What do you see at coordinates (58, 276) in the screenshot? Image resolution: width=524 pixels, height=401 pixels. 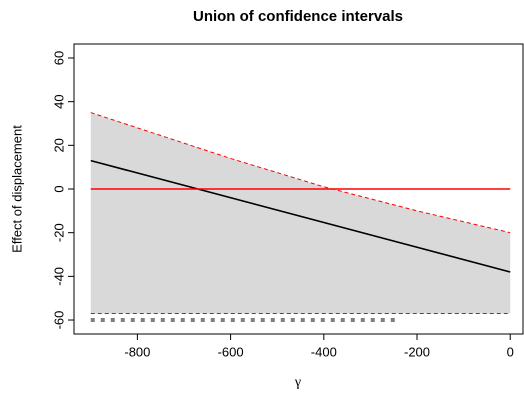 I see `y-tick-label: -40` at bounding box center [58, 276].